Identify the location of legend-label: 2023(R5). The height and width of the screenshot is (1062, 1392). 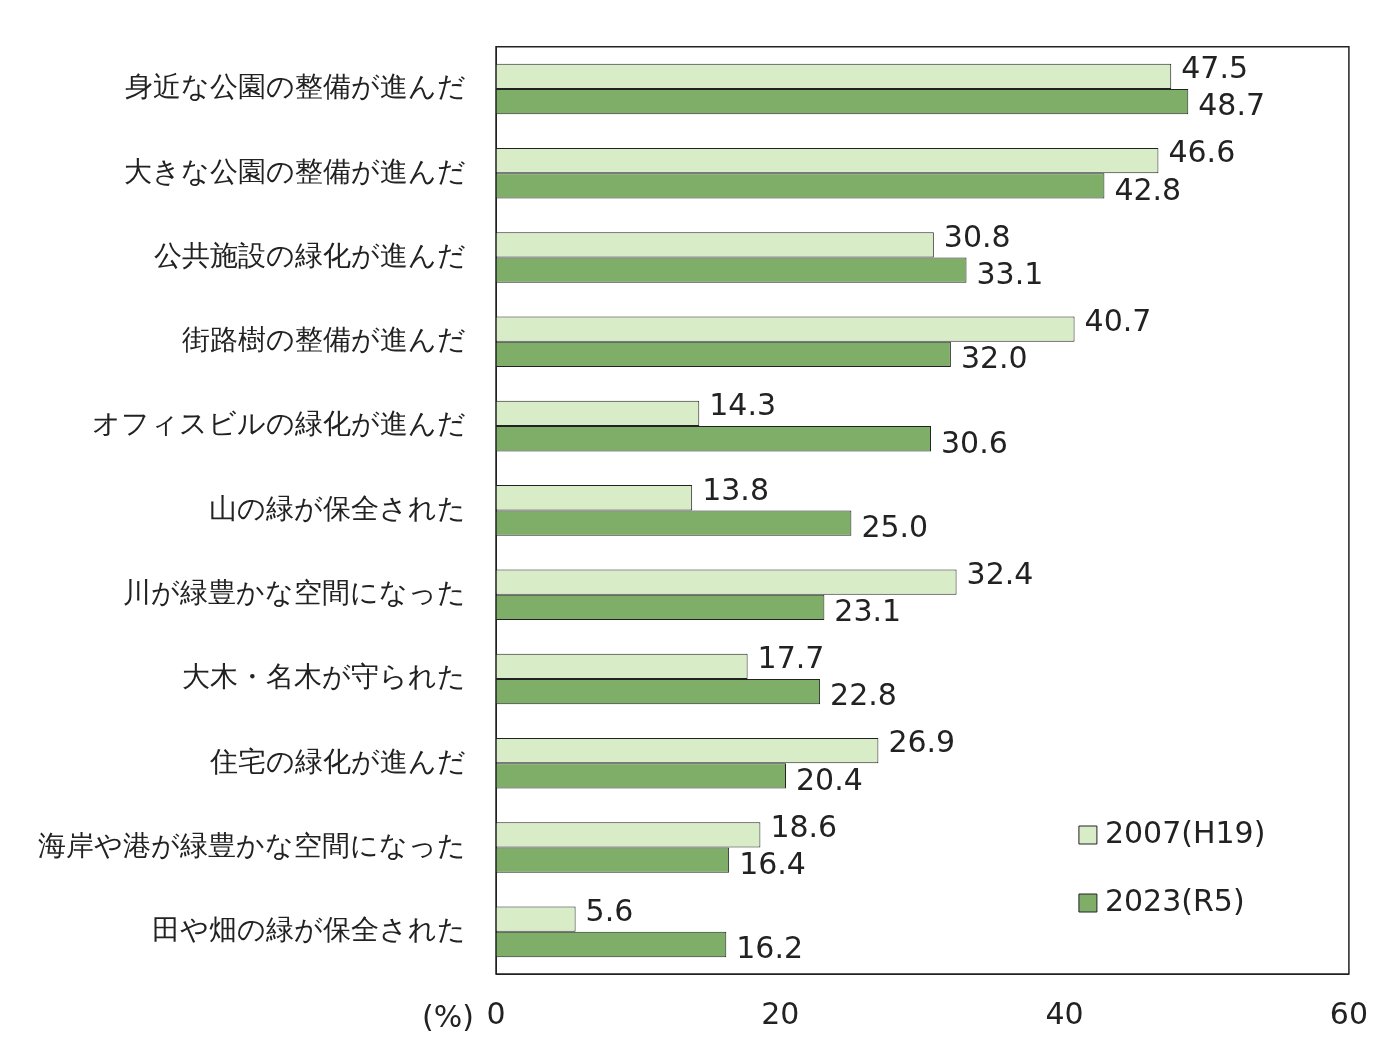
(1174, 900).